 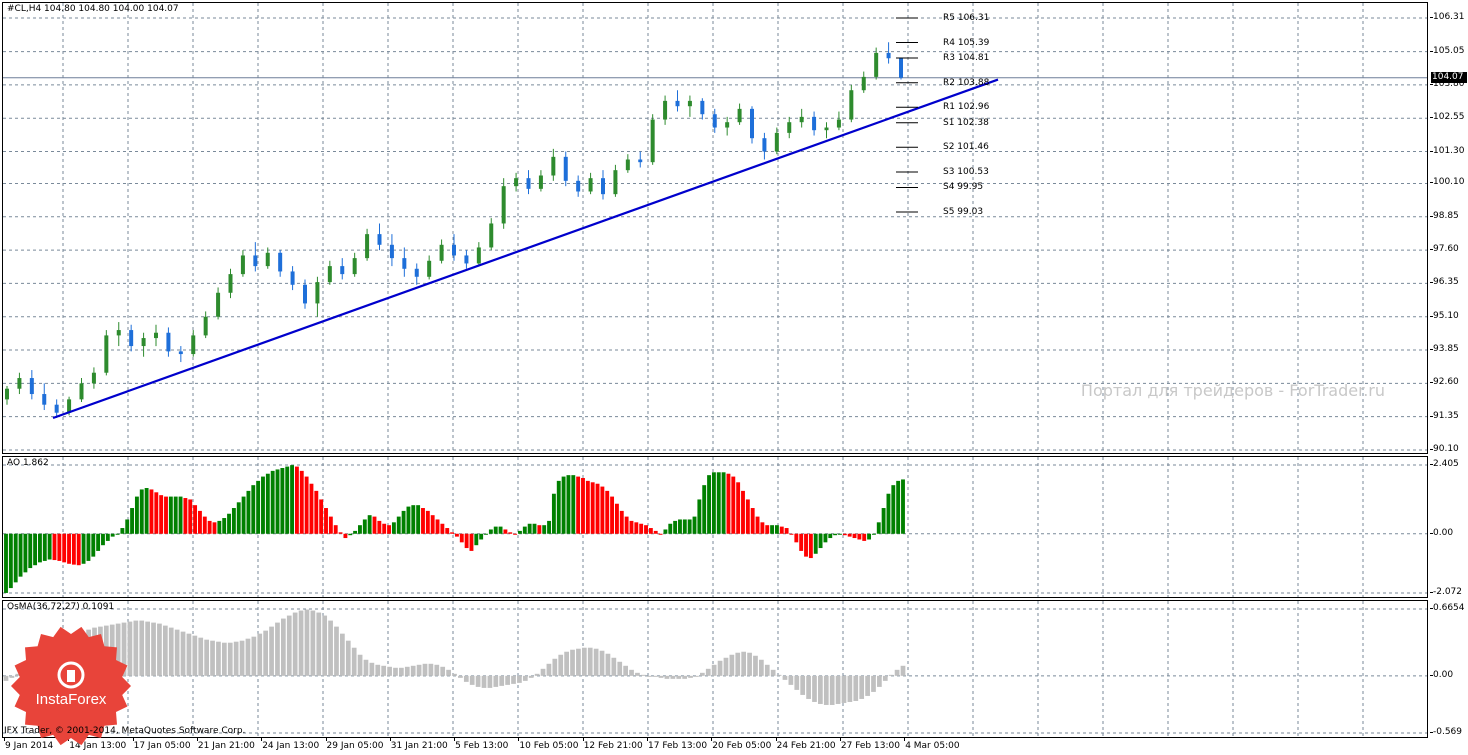 What do you see at coordinates (966, 172) in the screenshot?
I see `pivot-label-s3: S3 100.53` at bounding box center [966, 172].